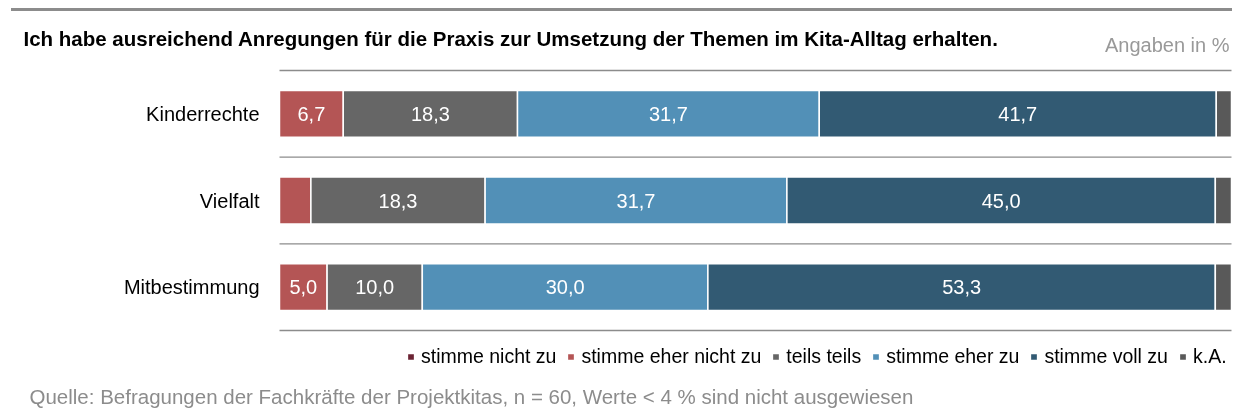 The image size is (1244, 409). Describe the element at coordinates (203, 113) in the screenshot. I see `y-tick-label: Kinderrechte` at that location.